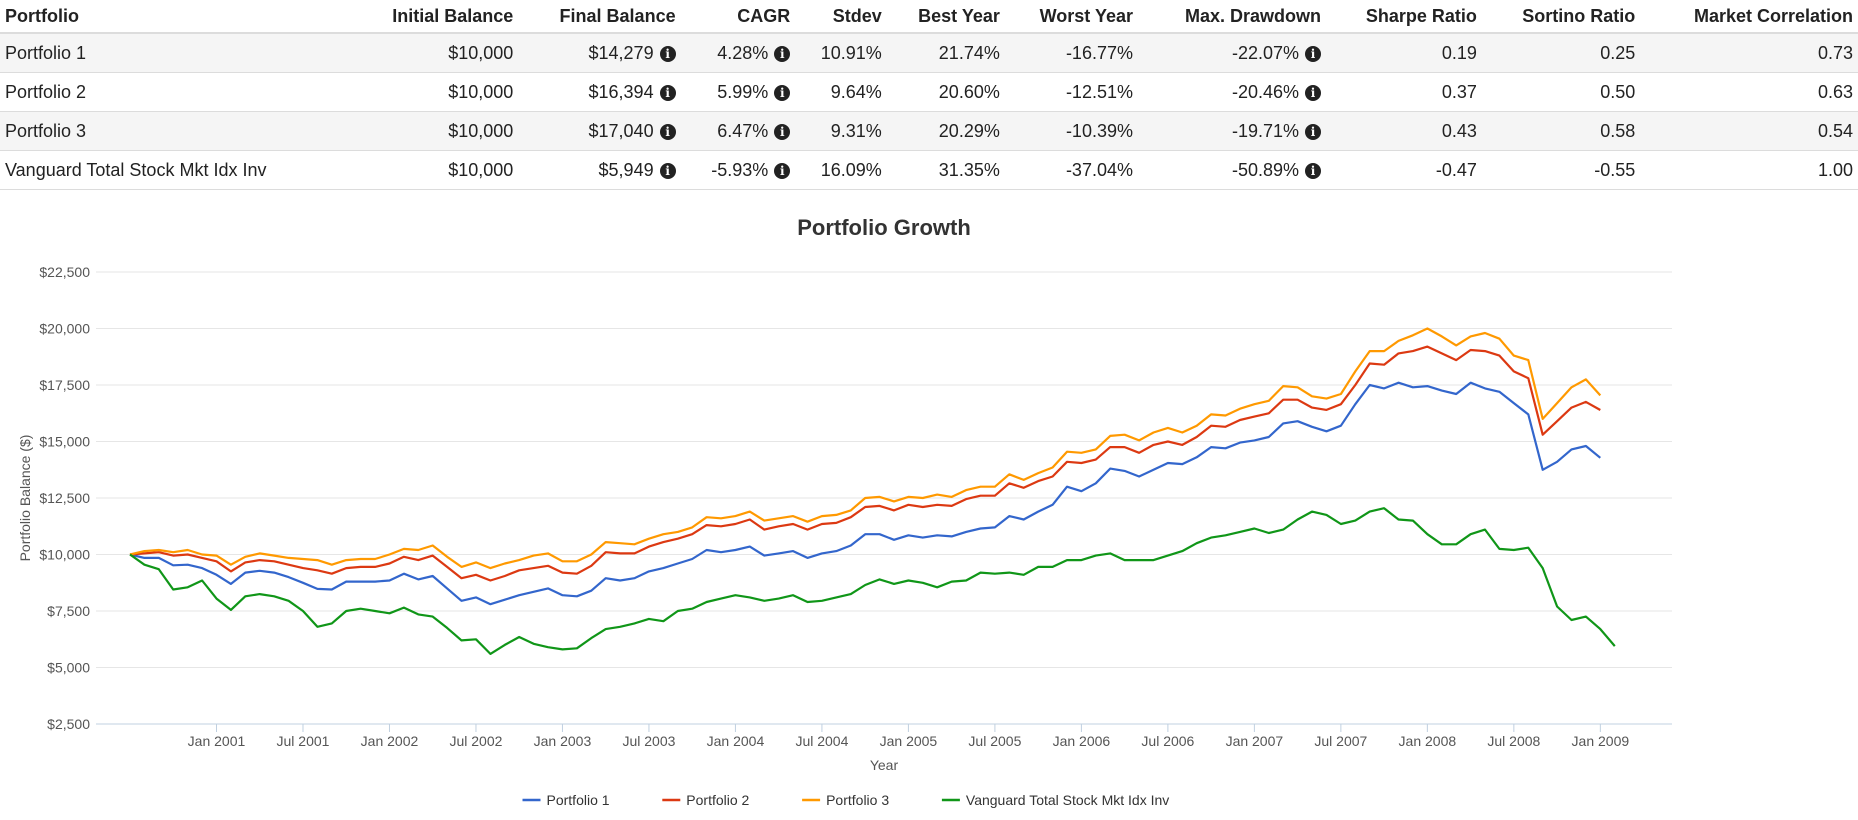 This screenshot has height=820, width=1858. Describe the element at coordinates (1265, 91) in the screenshot. I see `cell-value: -20.46%` at that location.